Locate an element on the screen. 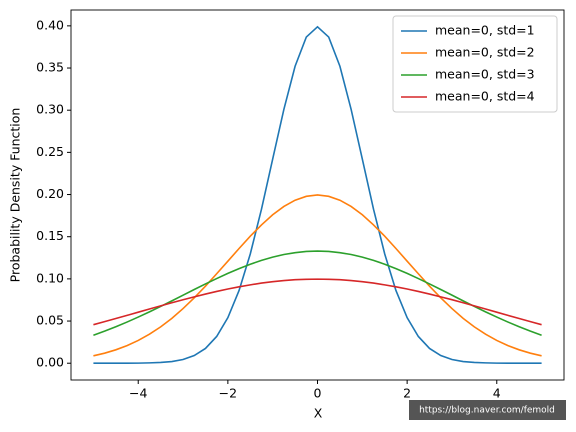  legend-box is located at coordinates (475, 64).